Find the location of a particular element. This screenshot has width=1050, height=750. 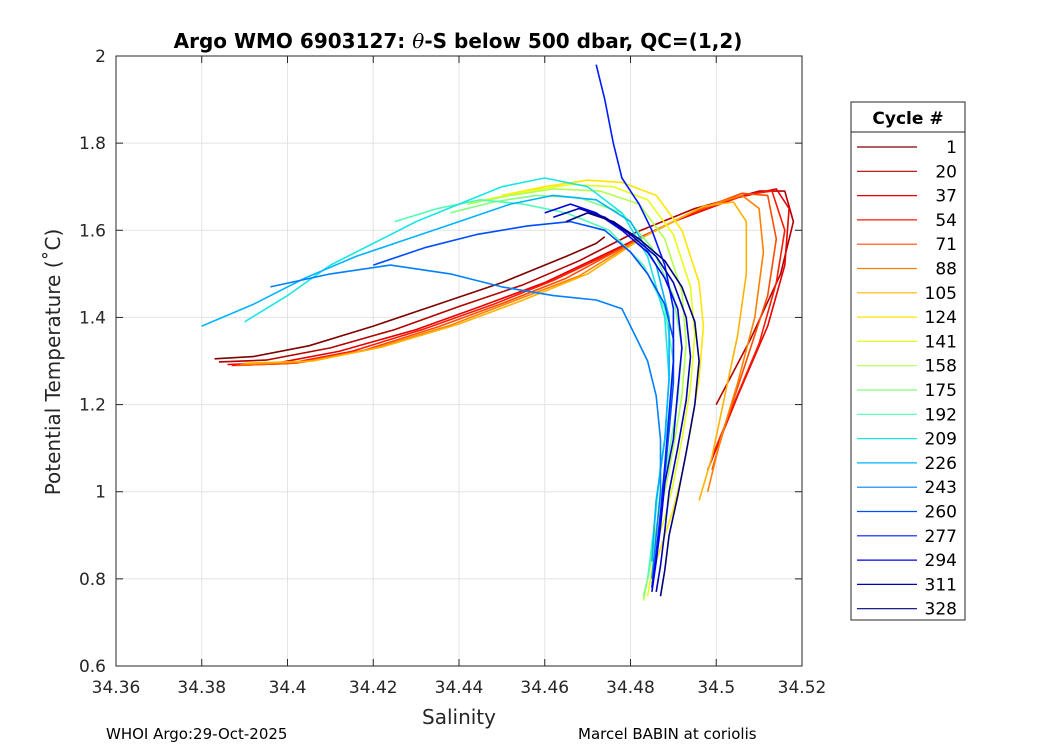

legend-label-226: 226 is located at coordinates (941, 464).